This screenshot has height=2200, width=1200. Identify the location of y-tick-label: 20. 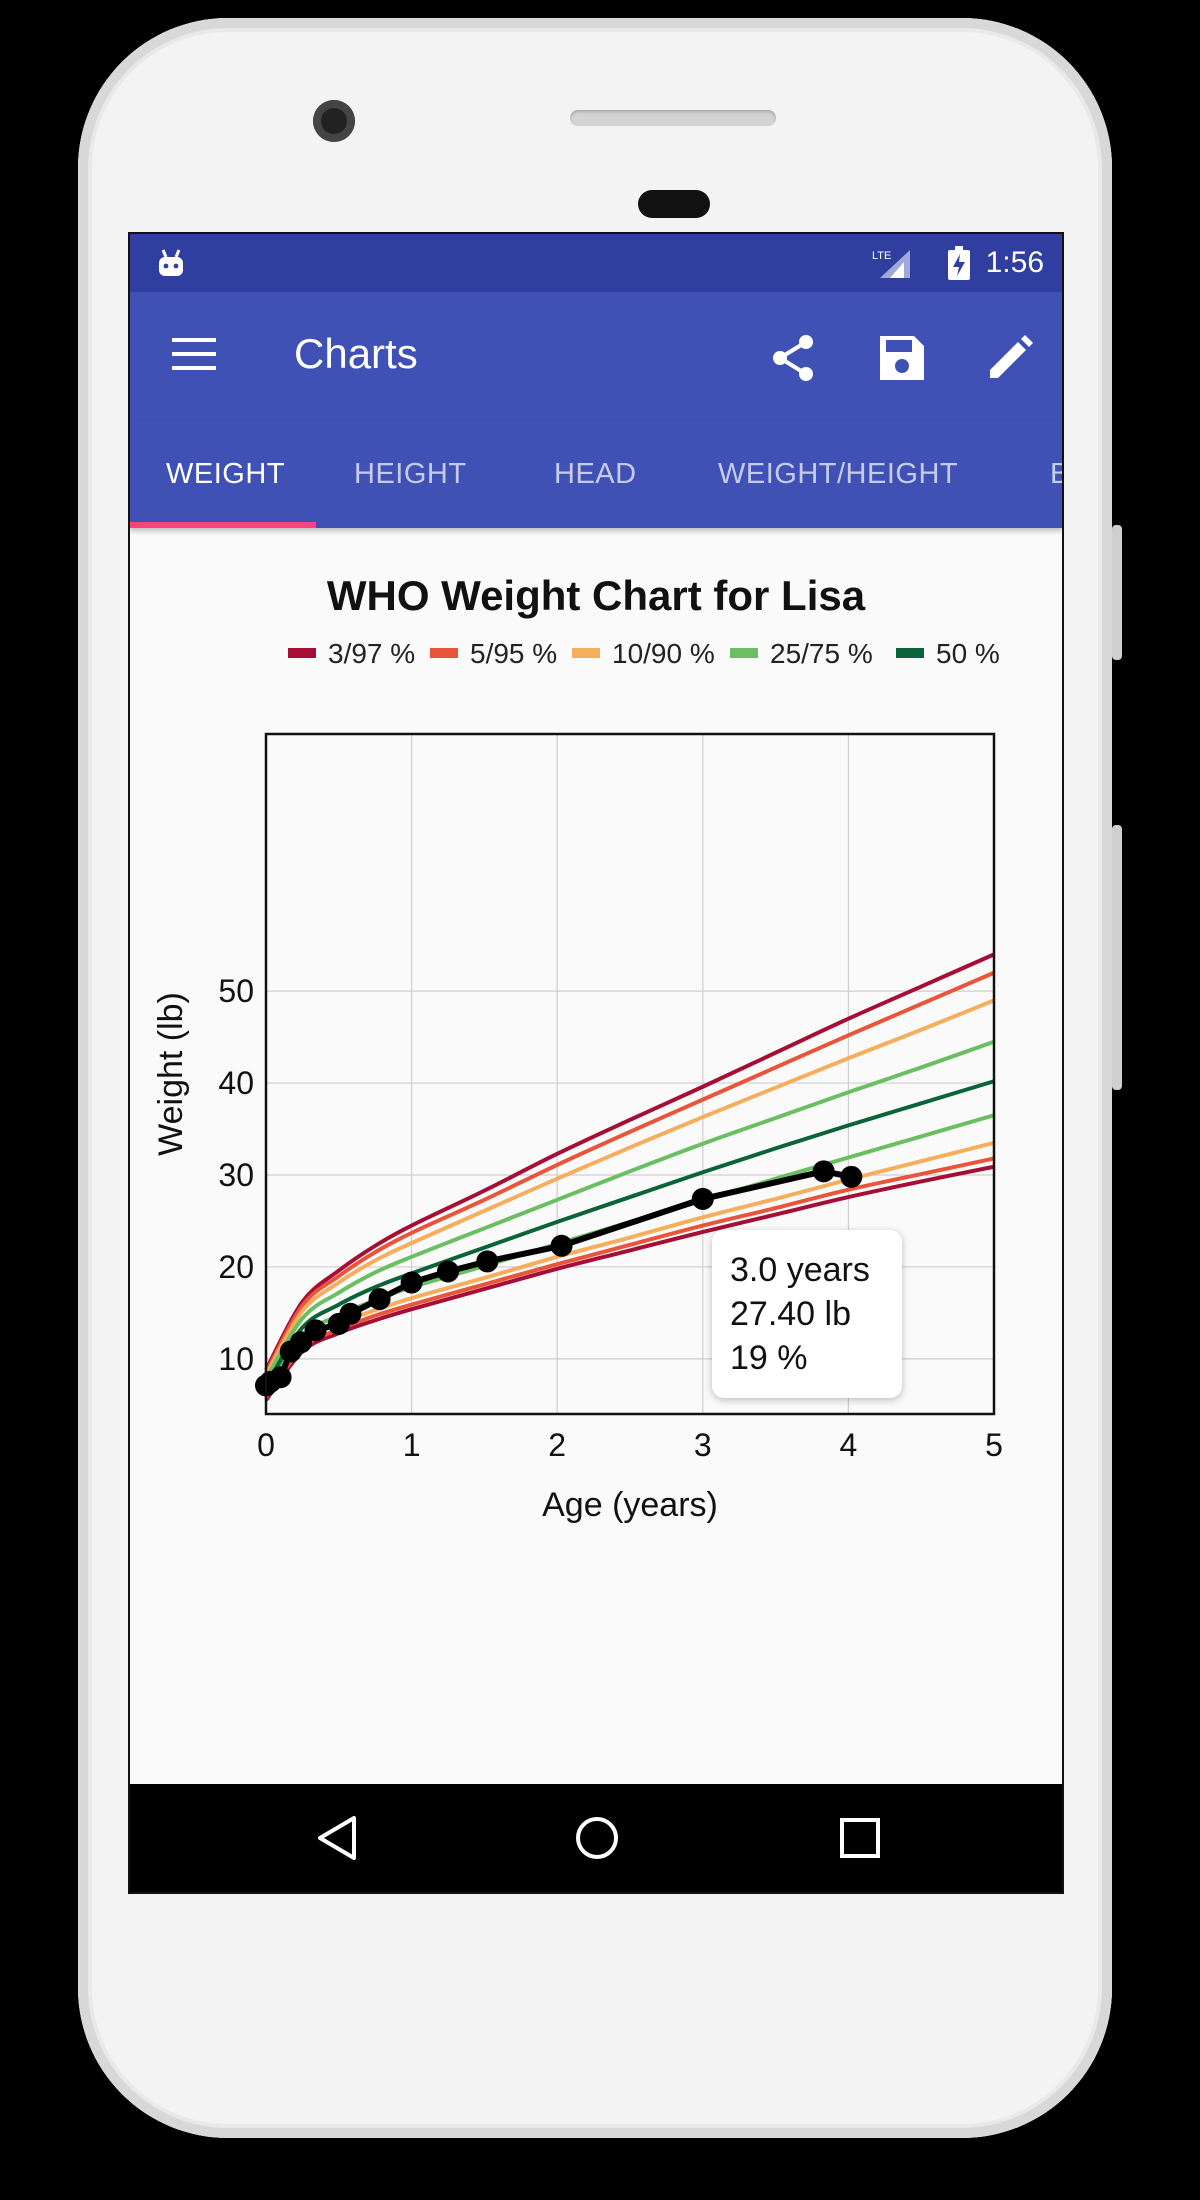
(236, 1267).